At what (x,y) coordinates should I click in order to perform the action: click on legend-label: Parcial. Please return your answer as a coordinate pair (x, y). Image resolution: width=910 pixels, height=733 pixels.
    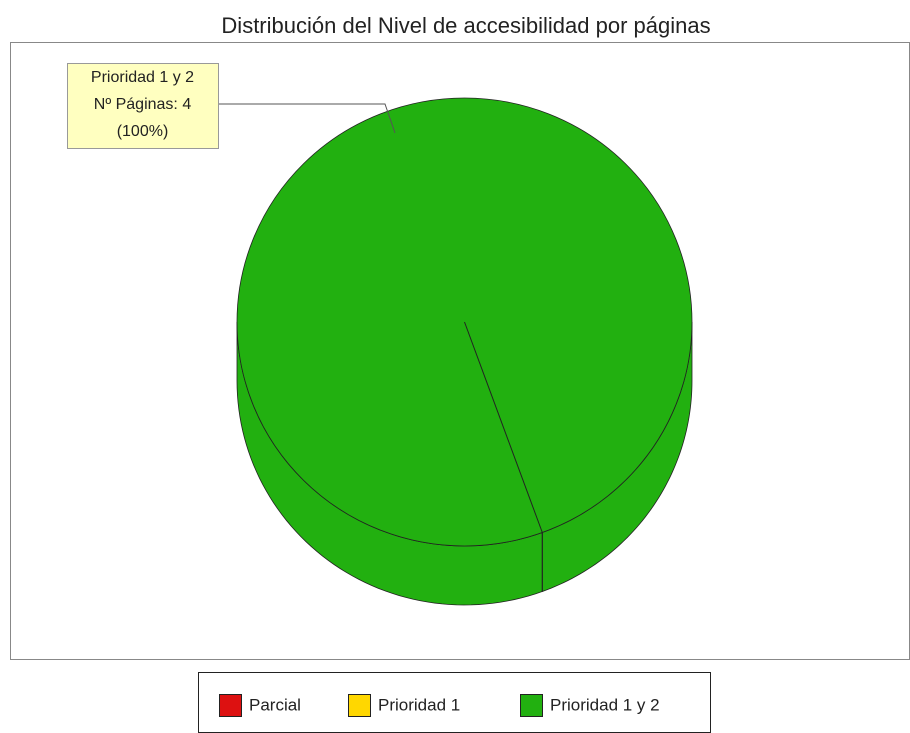
    Looking at the image, I should click on (275, 704).